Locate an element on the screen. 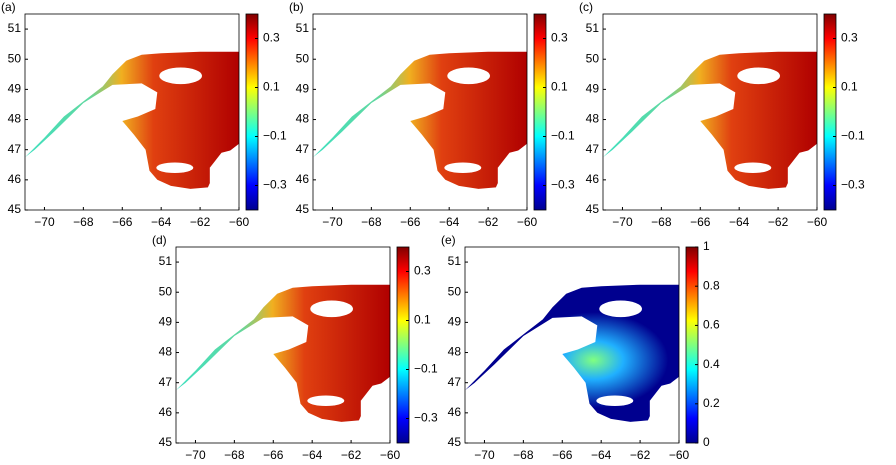 The height and width of the screenshot is (465, 896). colorbar-tick-label: 0.8 is located at coordinates (711, 285).